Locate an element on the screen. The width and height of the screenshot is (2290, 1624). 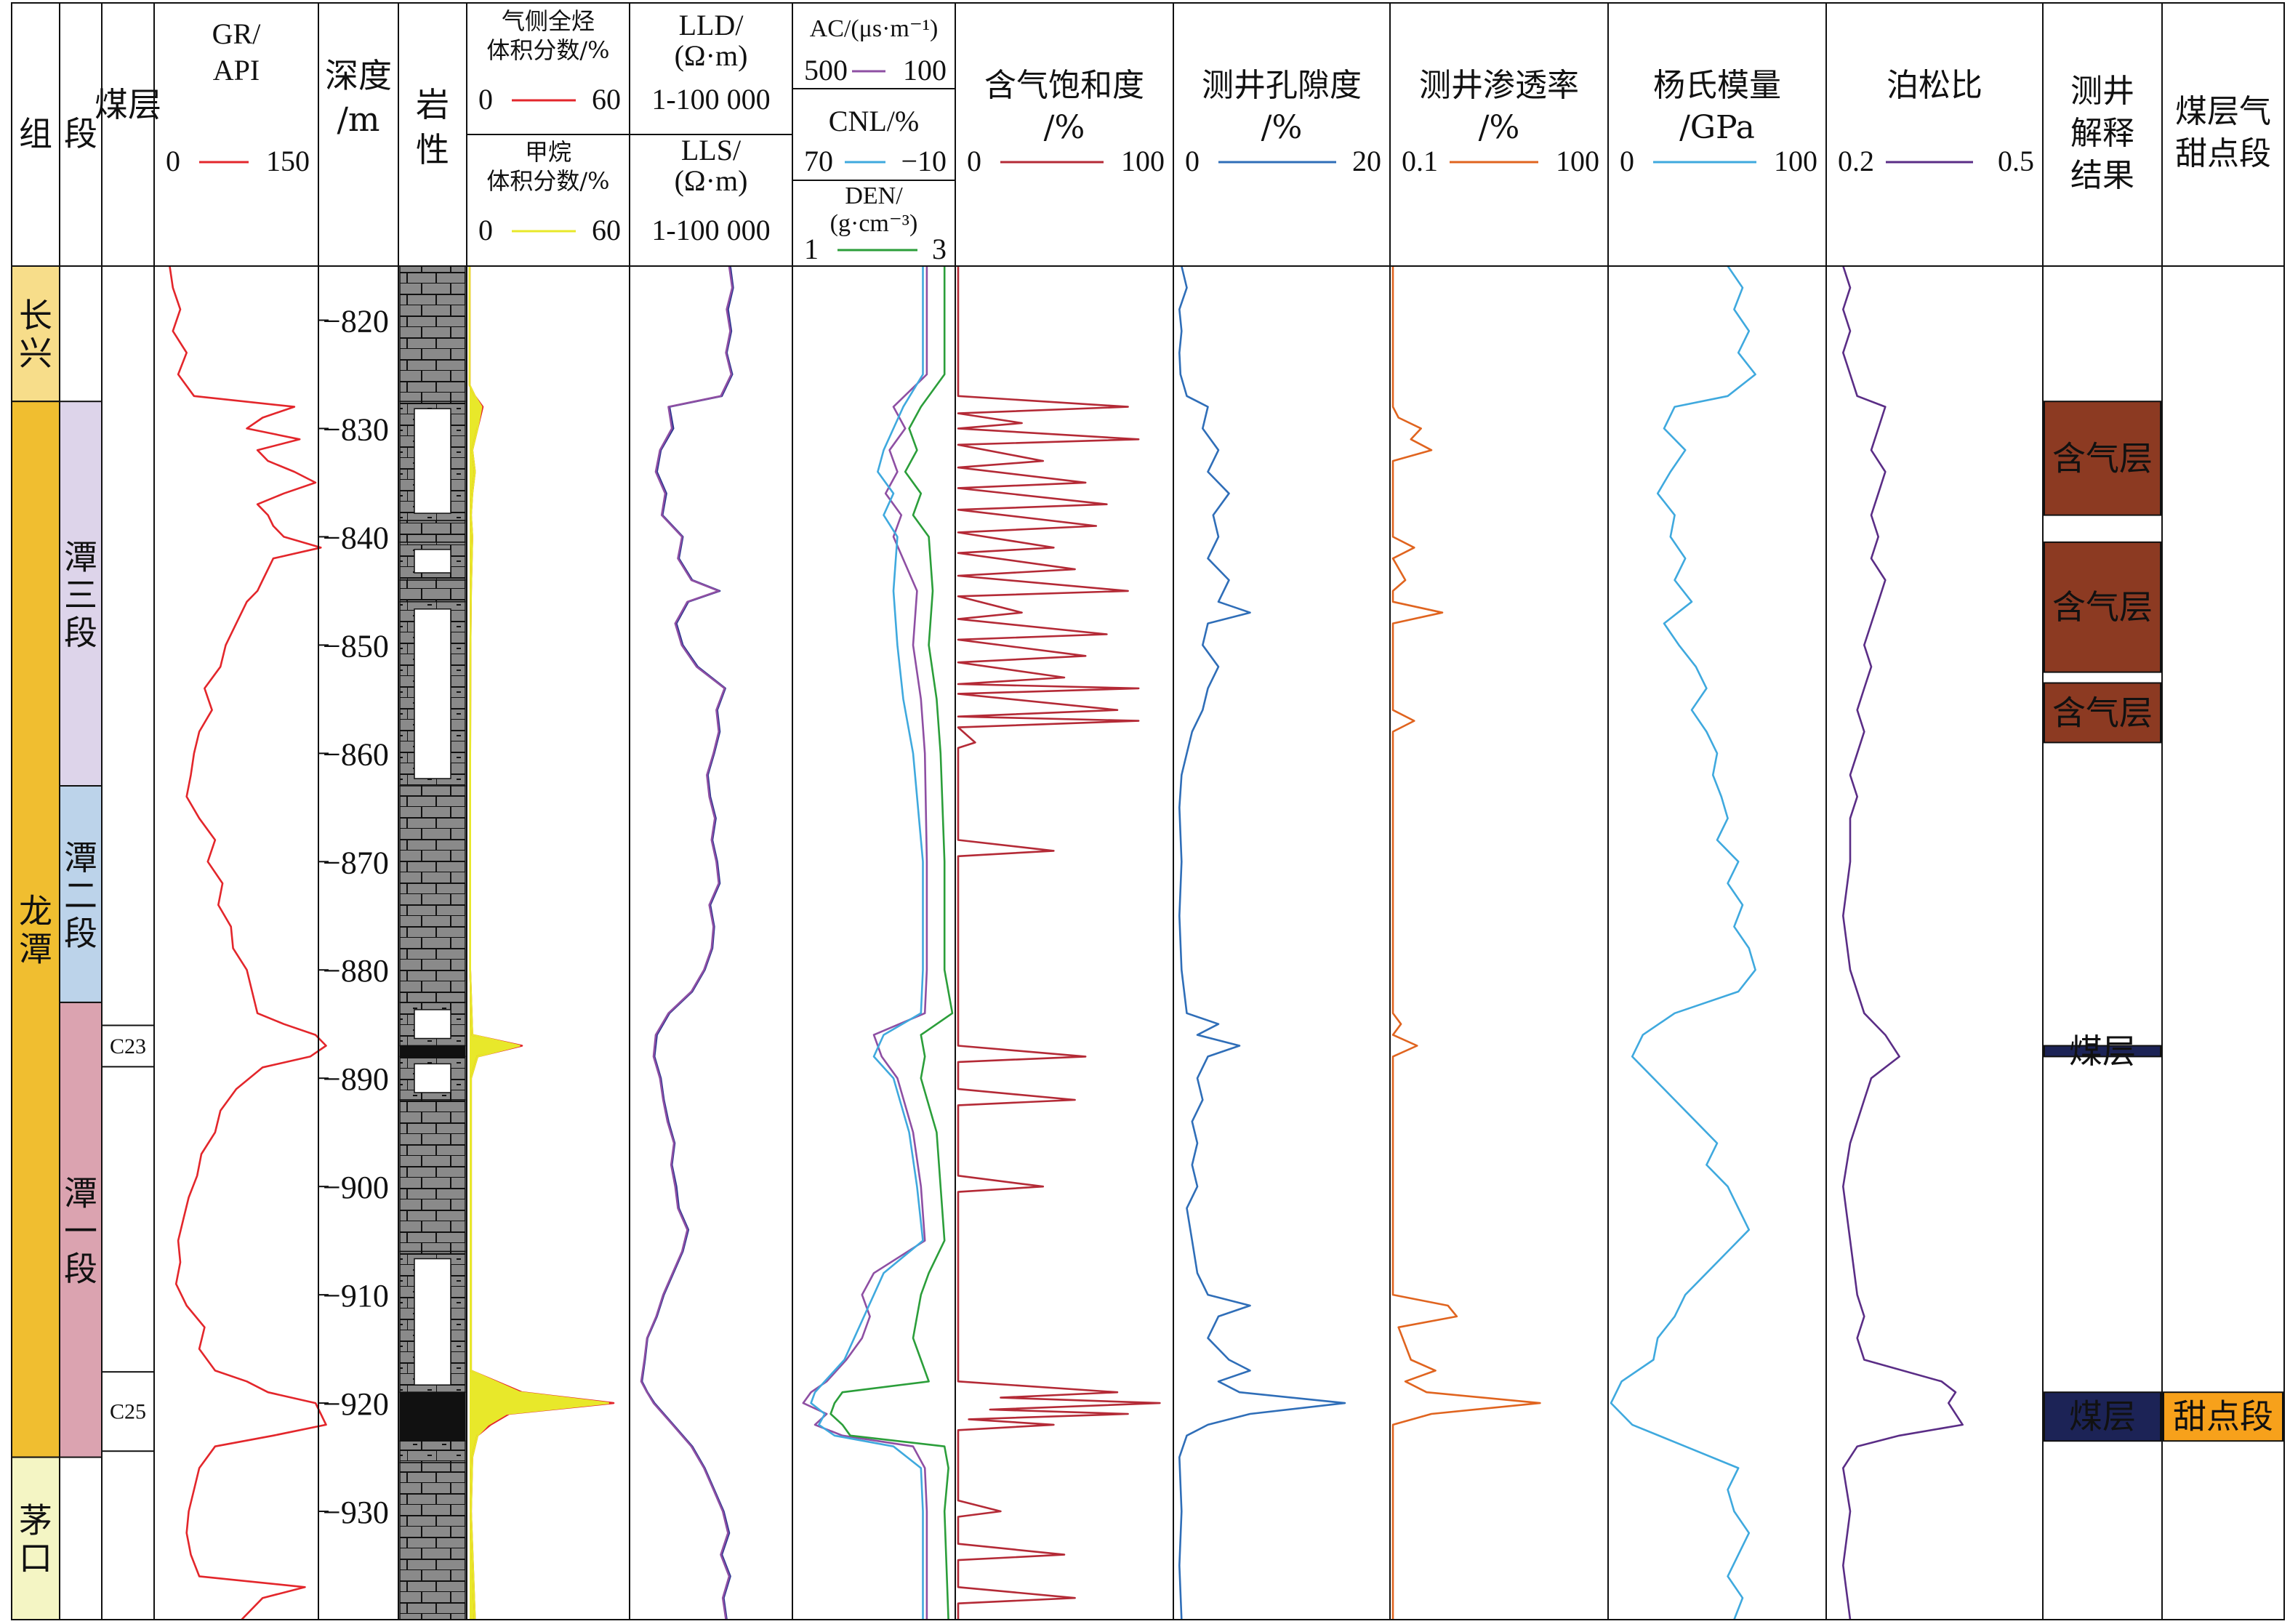
curve-por-series is located at coordinates (1262, 942).